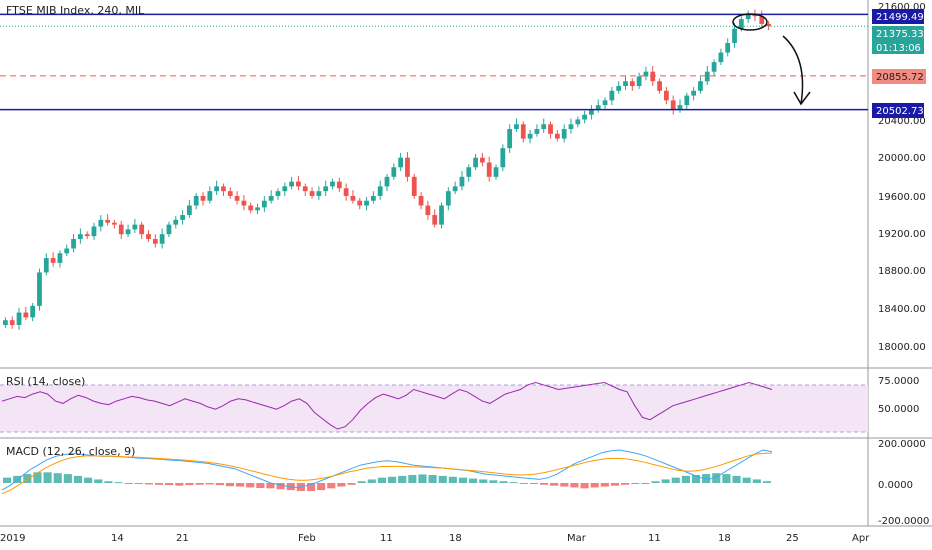 The width and height of the screenshot is (932, 550). I want to click on x-tick-11b: 11, so click(654, 538).